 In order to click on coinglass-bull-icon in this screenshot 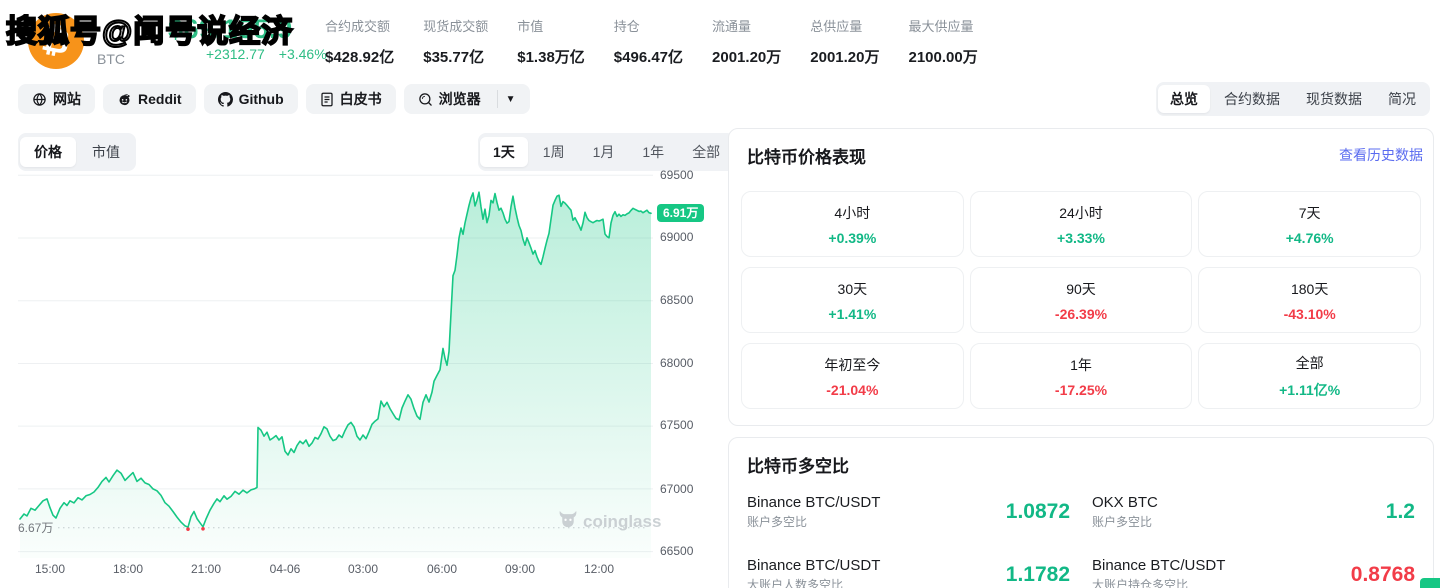, I will do `click(568, 521)`.